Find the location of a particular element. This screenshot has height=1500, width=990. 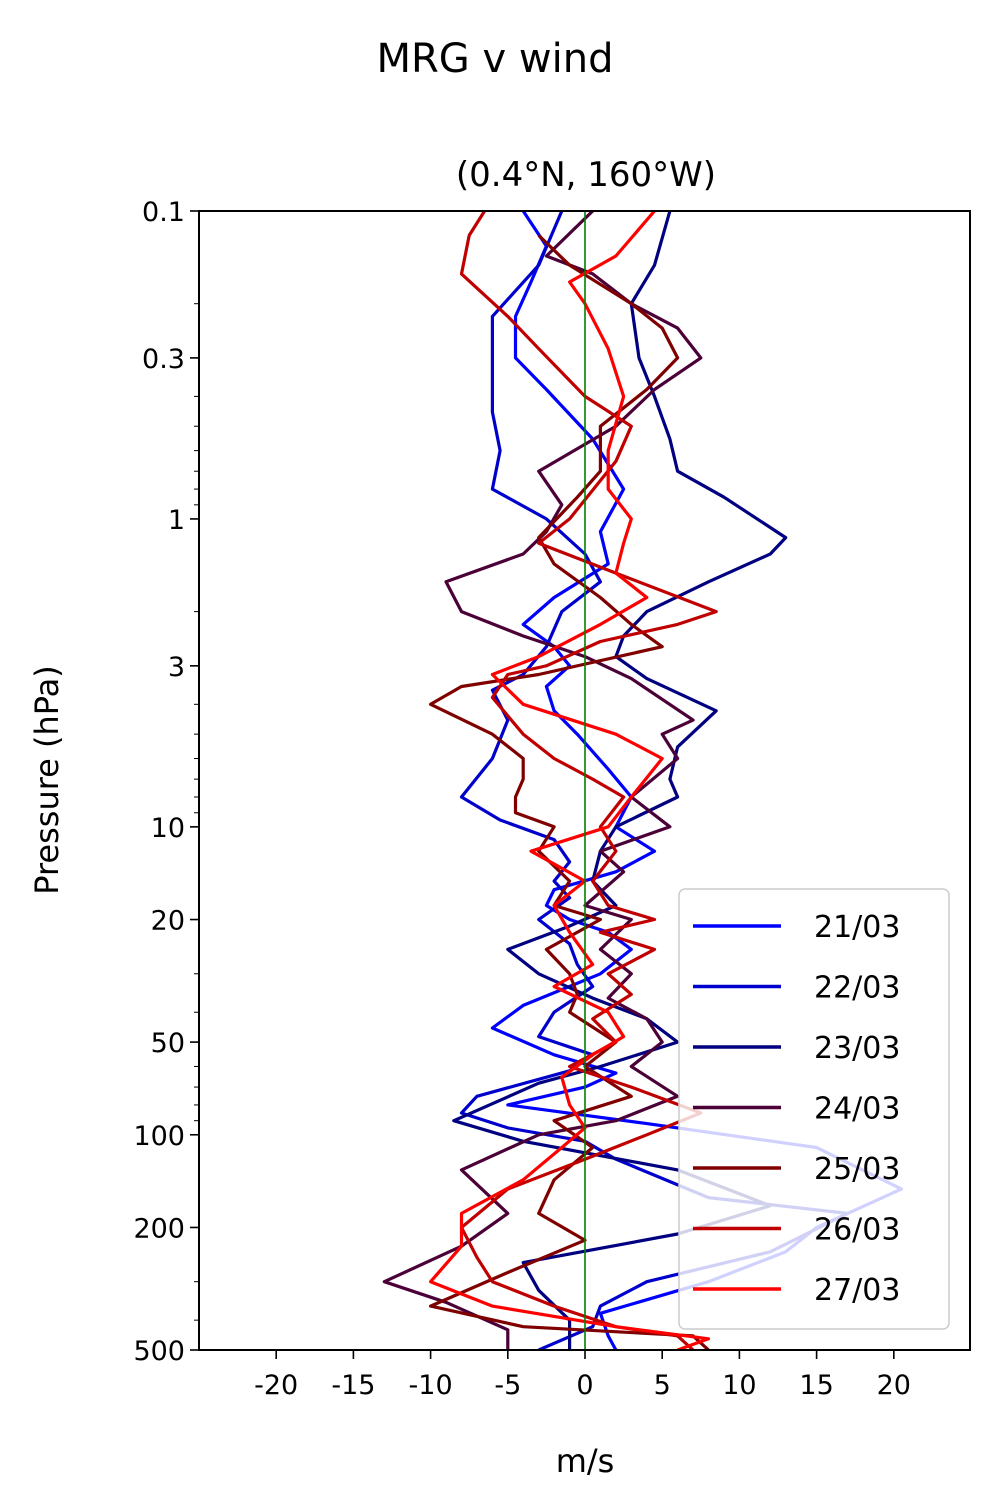

y-tick-label: 50 is located at coordinates (168, 1043).